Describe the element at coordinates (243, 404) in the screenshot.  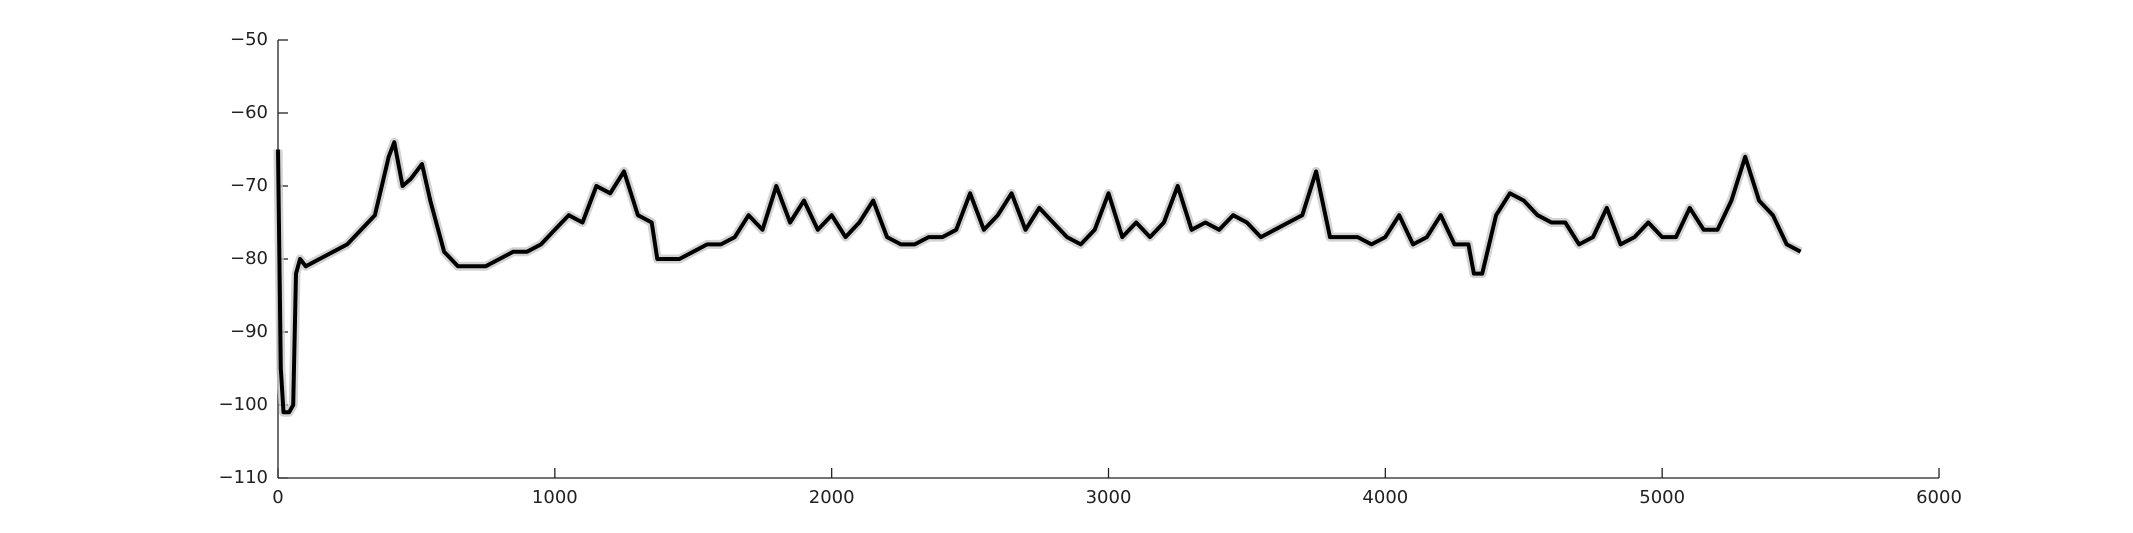
I see `y-tick-label: −100` at that location.